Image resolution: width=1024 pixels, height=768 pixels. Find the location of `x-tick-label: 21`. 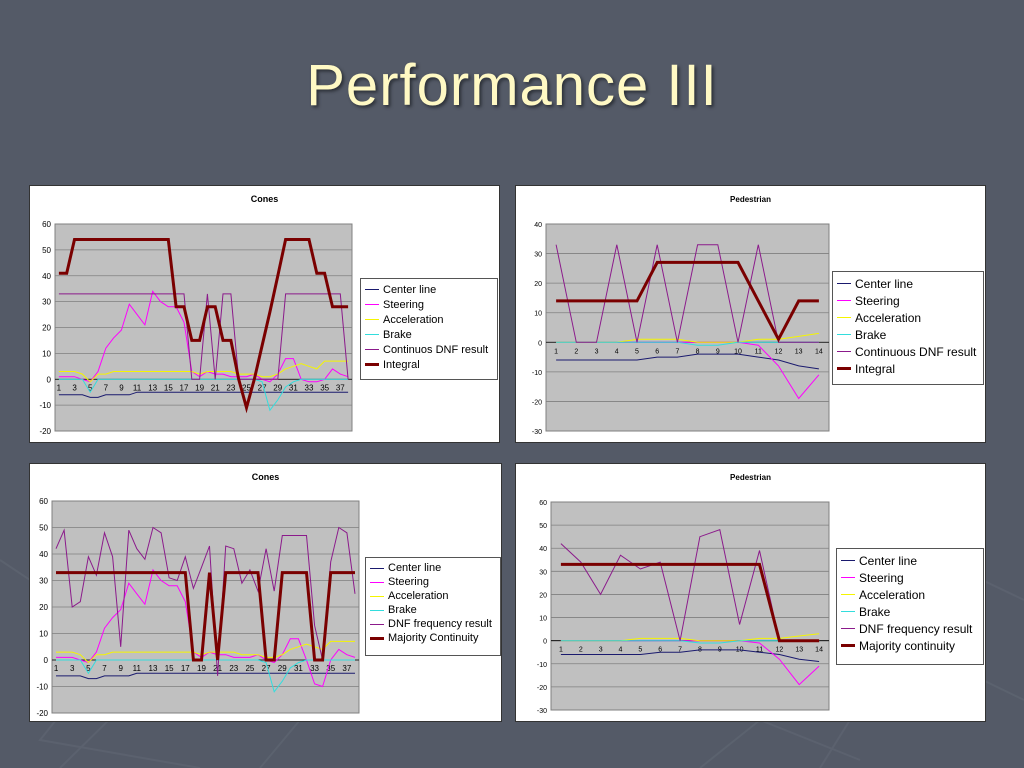

x-tick-label: 21 is located at coordinates (215, 387).